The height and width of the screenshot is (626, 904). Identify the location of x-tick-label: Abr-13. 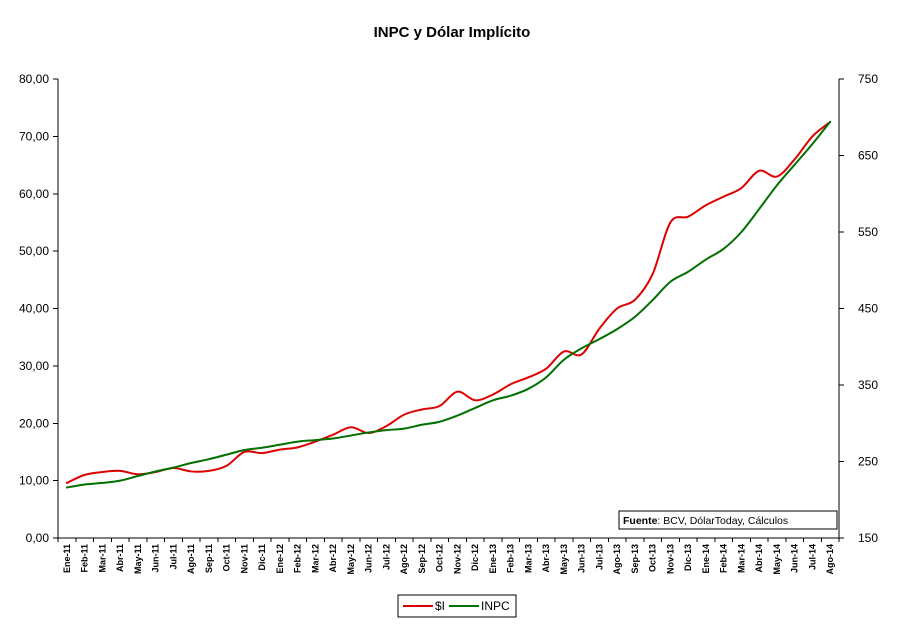
(546, 558).